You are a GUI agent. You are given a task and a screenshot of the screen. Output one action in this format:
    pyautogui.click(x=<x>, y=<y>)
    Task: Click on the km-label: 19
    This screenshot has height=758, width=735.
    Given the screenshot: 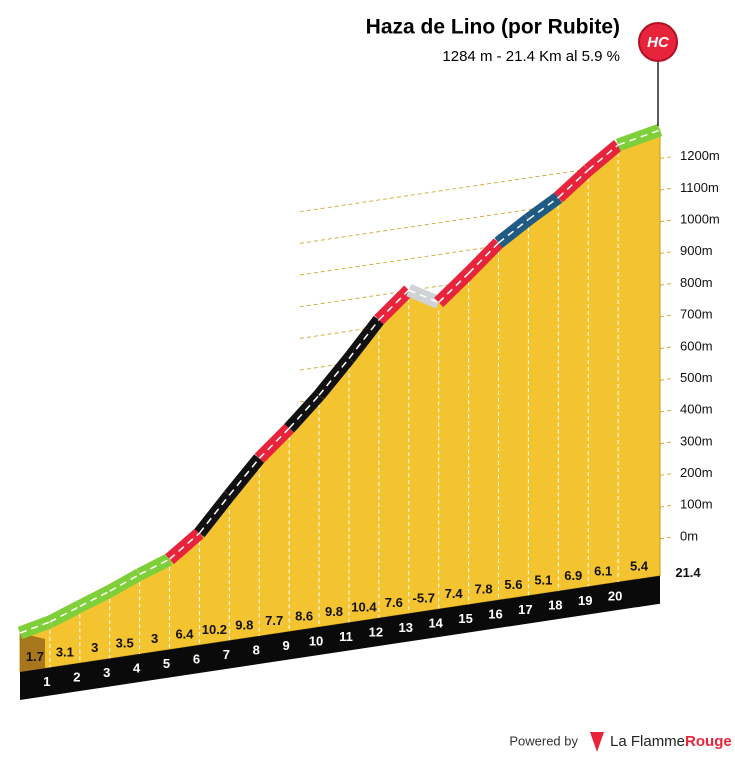 What is the action you would take?
    pyautogui.click(x=585, y=600)
    